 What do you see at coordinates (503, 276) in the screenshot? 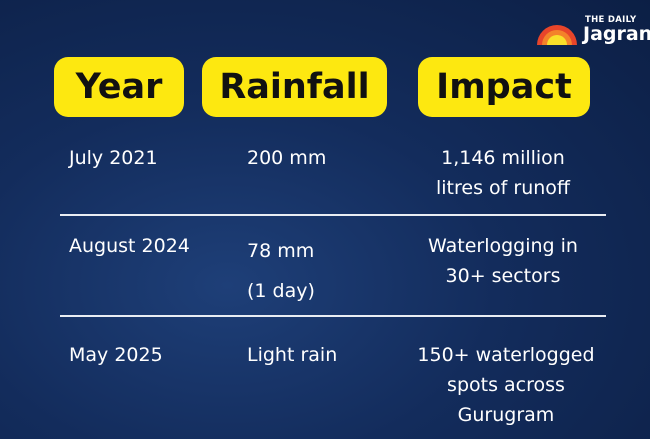
I see `impact-line: 30+ sectors` at bounding box center [503, 276].